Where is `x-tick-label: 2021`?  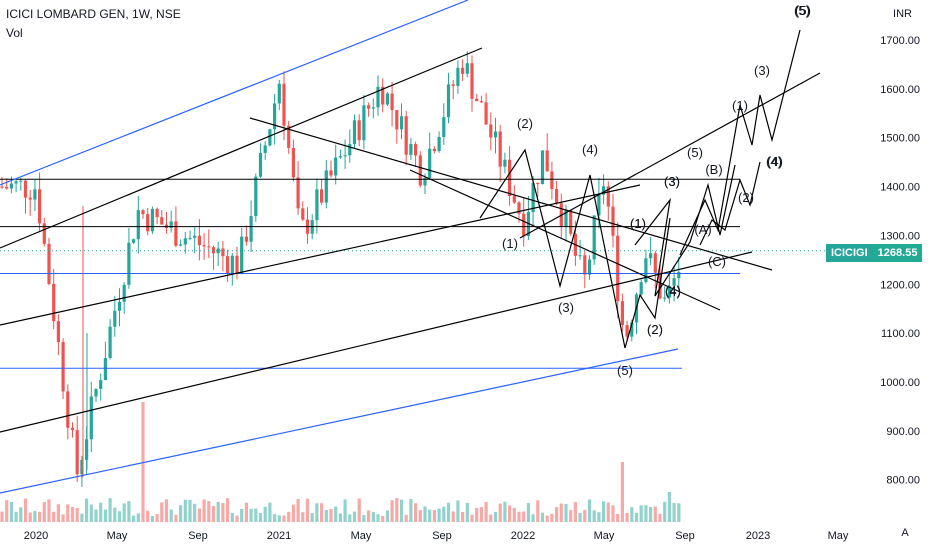
x-tick-label: 2021 is located at coordinates (279, 536).